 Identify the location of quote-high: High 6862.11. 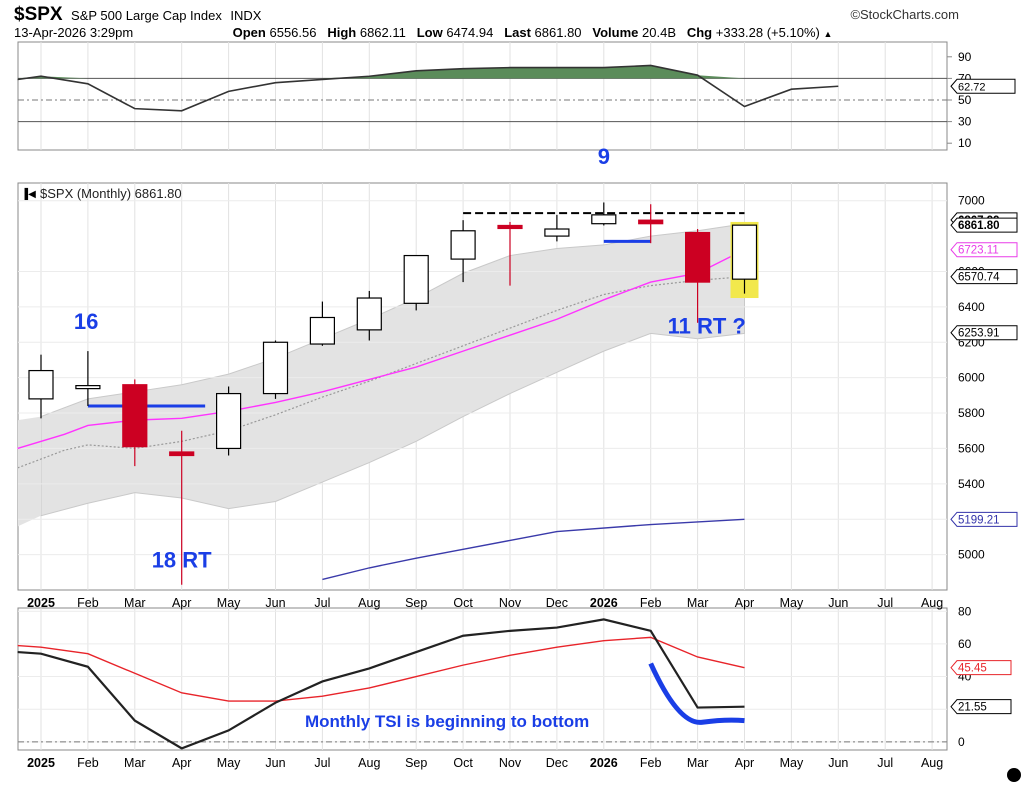
(366, 32).